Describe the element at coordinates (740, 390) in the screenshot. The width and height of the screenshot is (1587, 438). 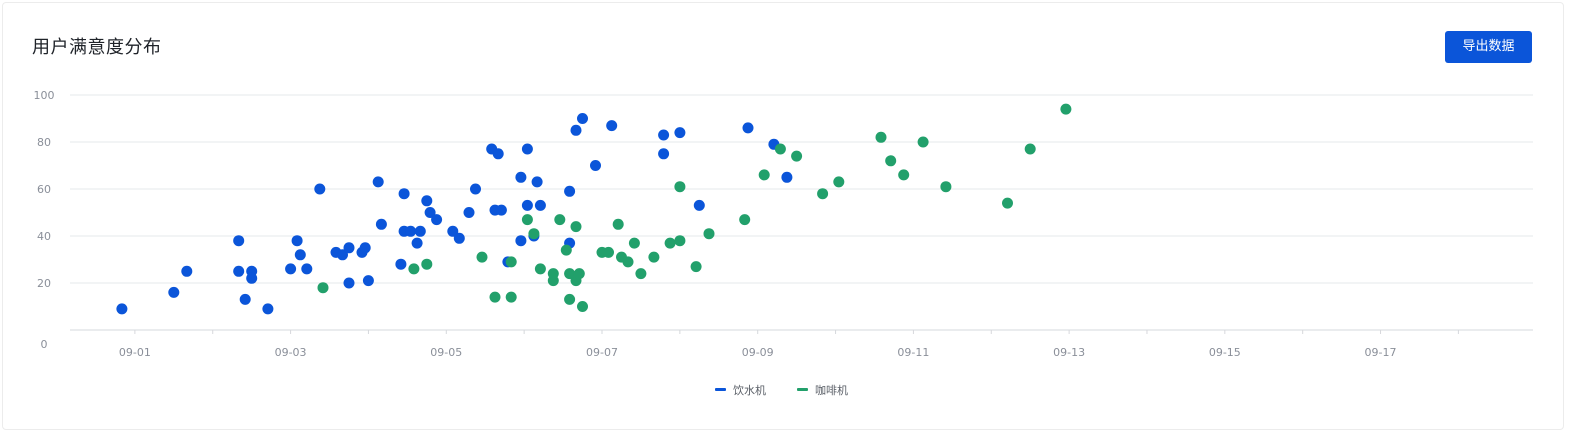
I see `legend-item: 饮水机` at that location.